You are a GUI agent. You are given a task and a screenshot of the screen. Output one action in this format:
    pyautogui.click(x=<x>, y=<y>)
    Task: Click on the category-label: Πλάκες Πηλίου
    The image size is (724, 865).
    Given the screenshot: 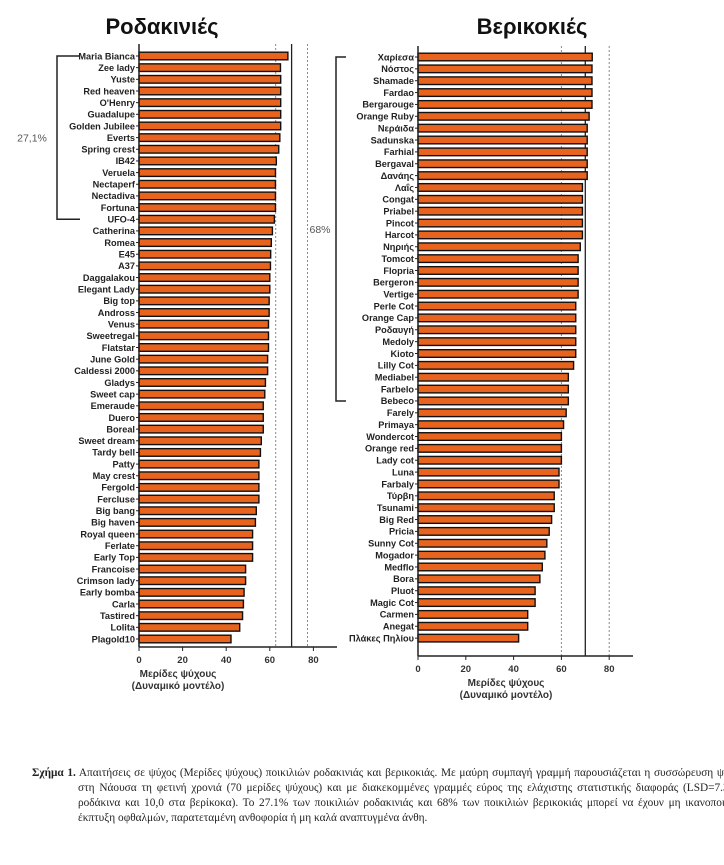 What is the action you would take?
    pyautogui.click(x=381, y=638)
    